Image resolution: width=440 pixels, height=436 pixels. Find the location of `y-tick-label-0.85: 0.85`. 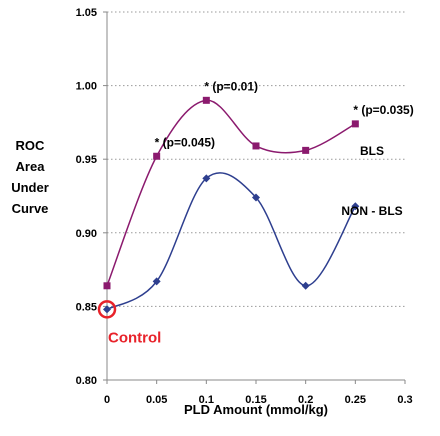

y-tick-label-0.85: 0.85 is located at coordinates (86, 307).